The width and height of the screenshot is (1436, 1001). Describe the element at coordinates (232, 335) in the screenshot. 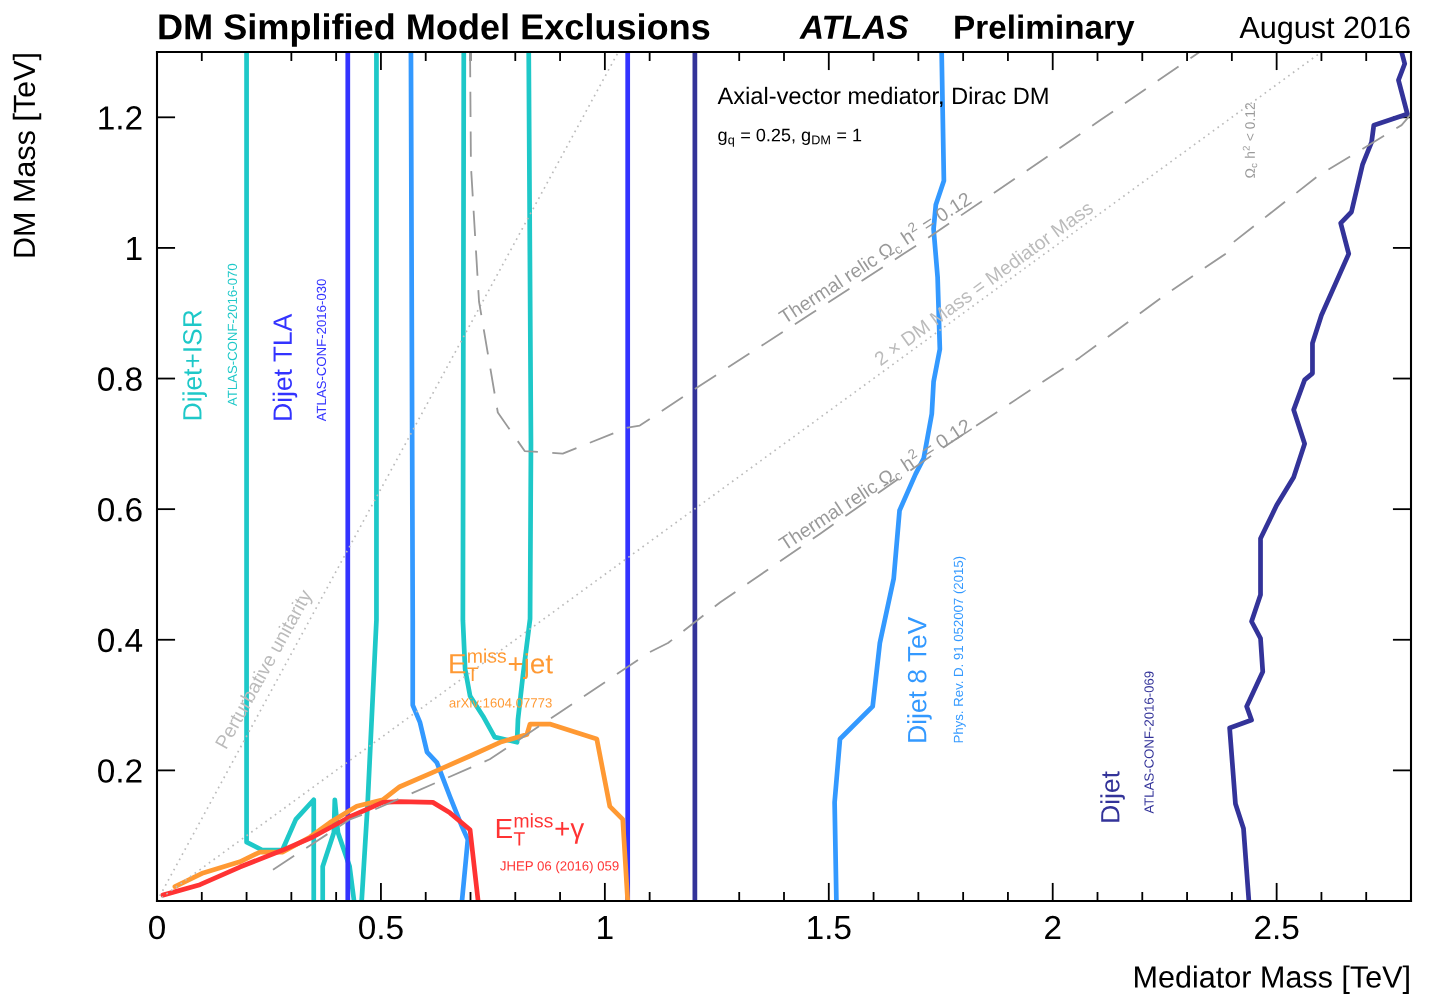

I see `annotation: ATLAS-CONF-2016-070` at that location.